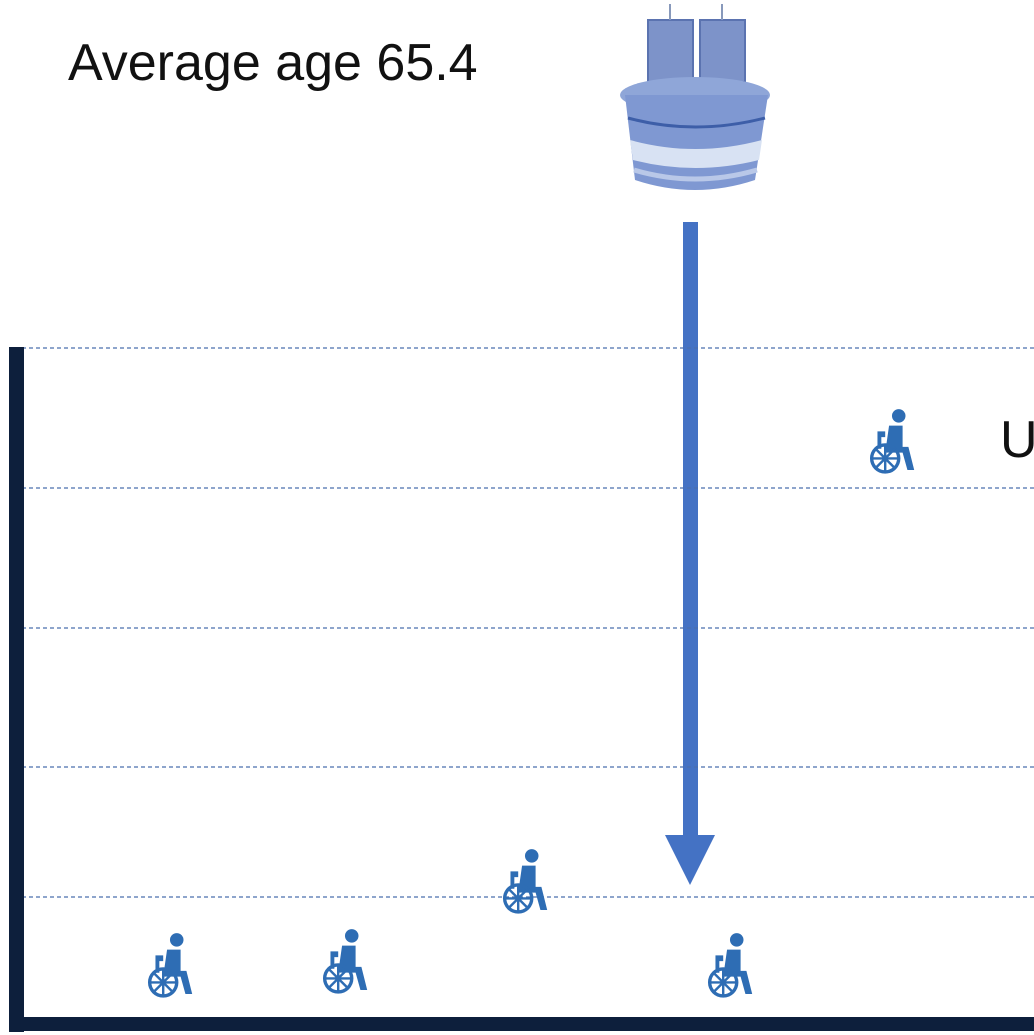  What do you see at coordinates (1017, 440) in the screenshot?
I see `side-label: U` at bounding box center [1017, 440].